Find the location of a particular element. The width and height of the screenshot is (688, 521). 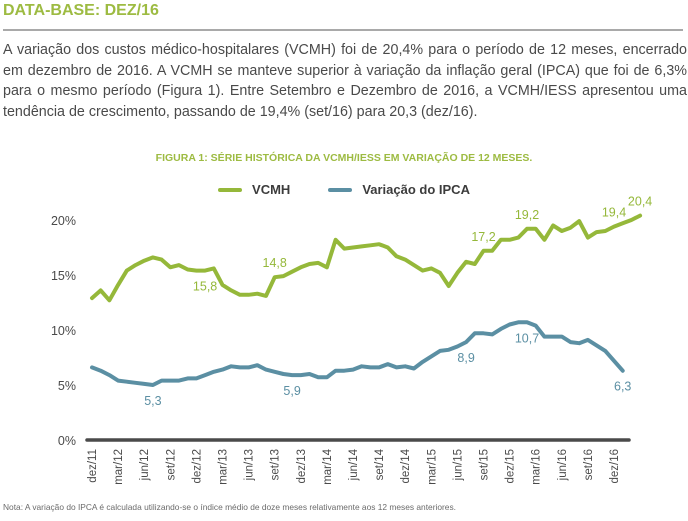

legend-label-vcmh: VCMH is located at coordinates (271, 189).